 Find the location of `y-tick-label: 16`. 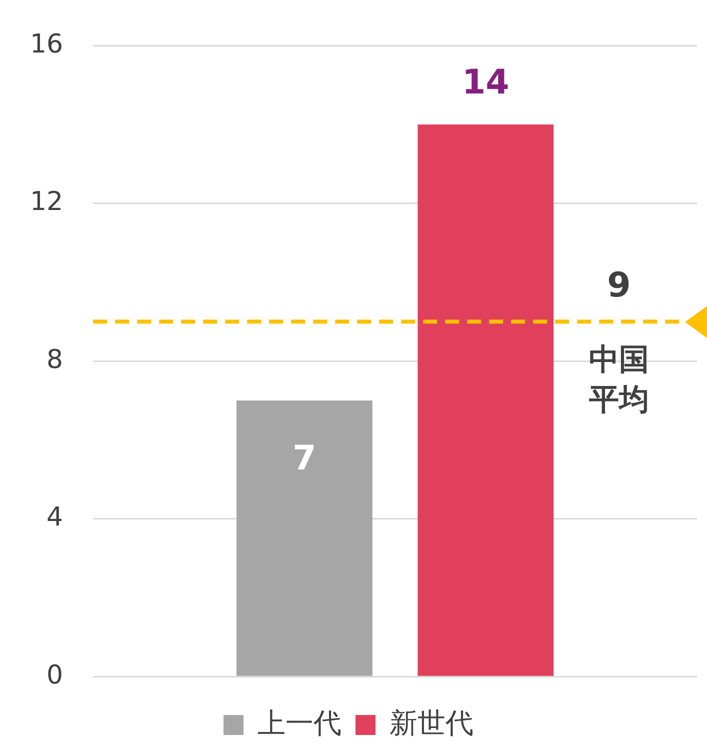

y-tick-label: 16 is located at coordinates (47, 44).